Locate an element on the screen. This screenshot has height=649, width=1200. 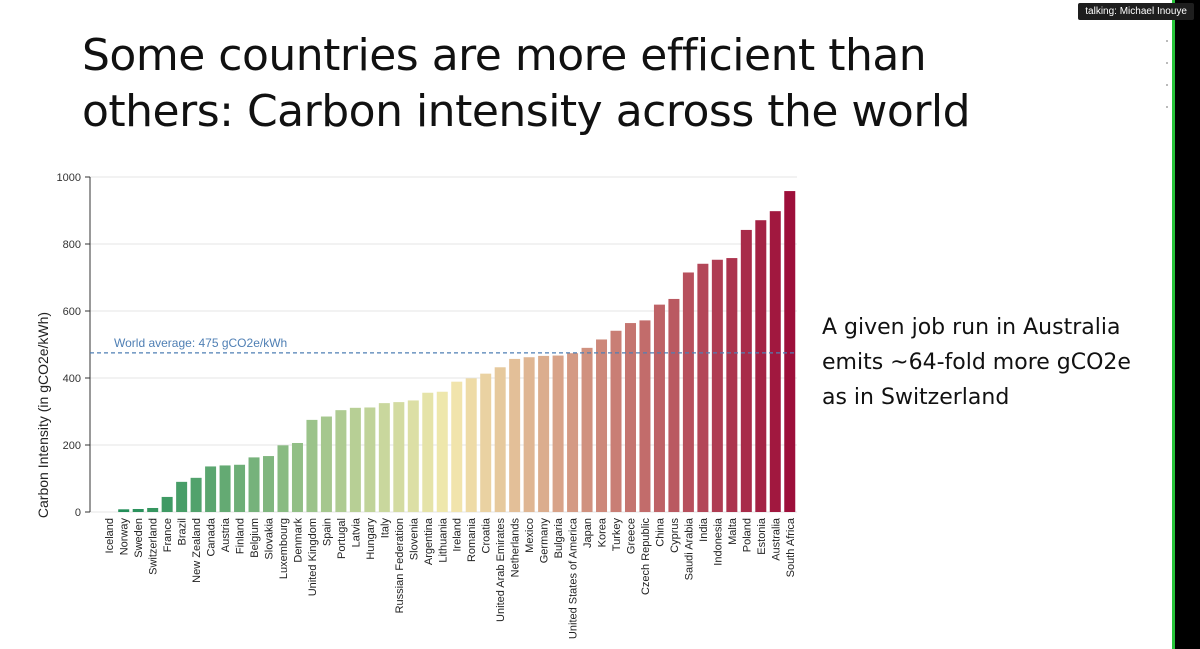
bar-romania is located at coordinates (471, 445).